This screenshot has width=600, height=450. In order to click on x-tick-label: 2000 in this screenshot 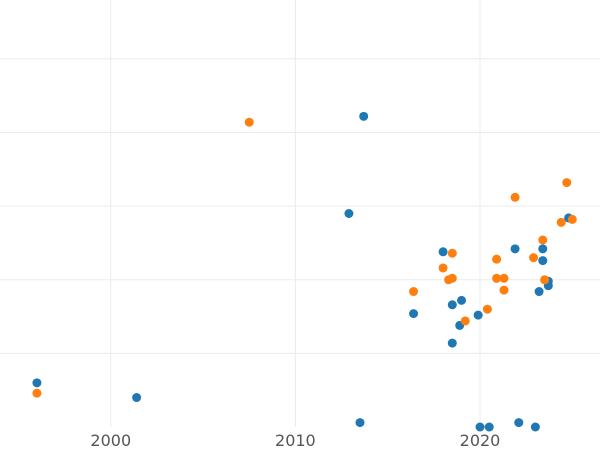, I will do `click(110, 440)`.